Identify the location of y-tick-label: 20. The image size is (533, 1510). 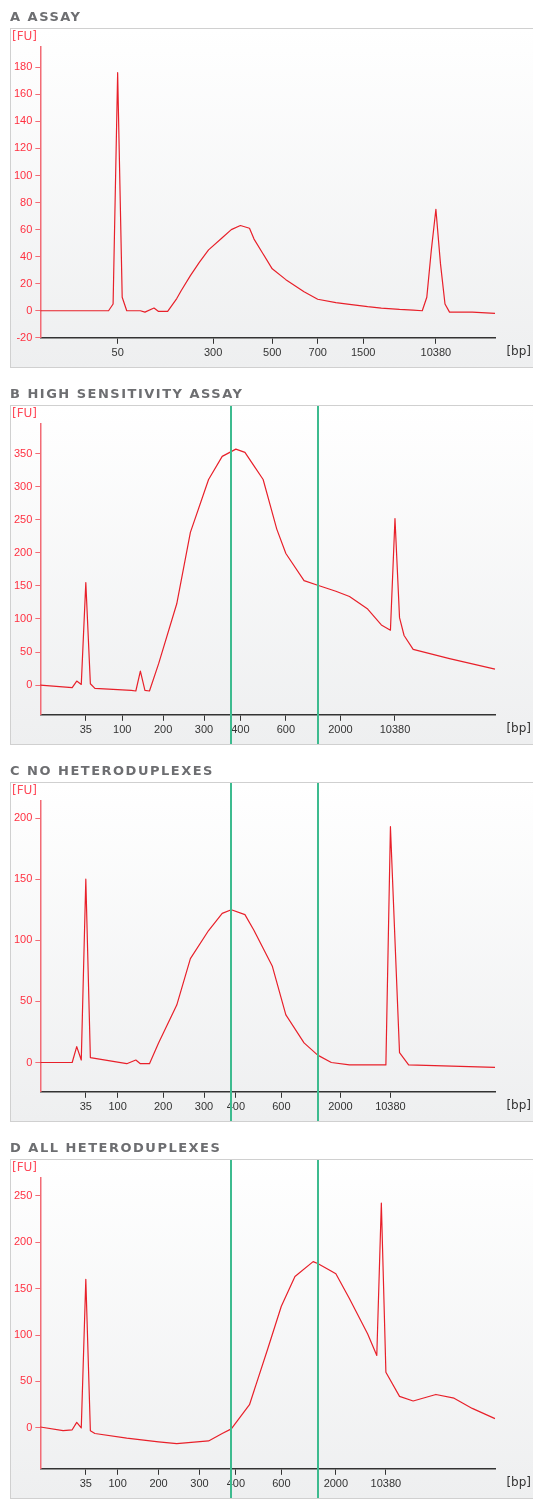
(26, 282).